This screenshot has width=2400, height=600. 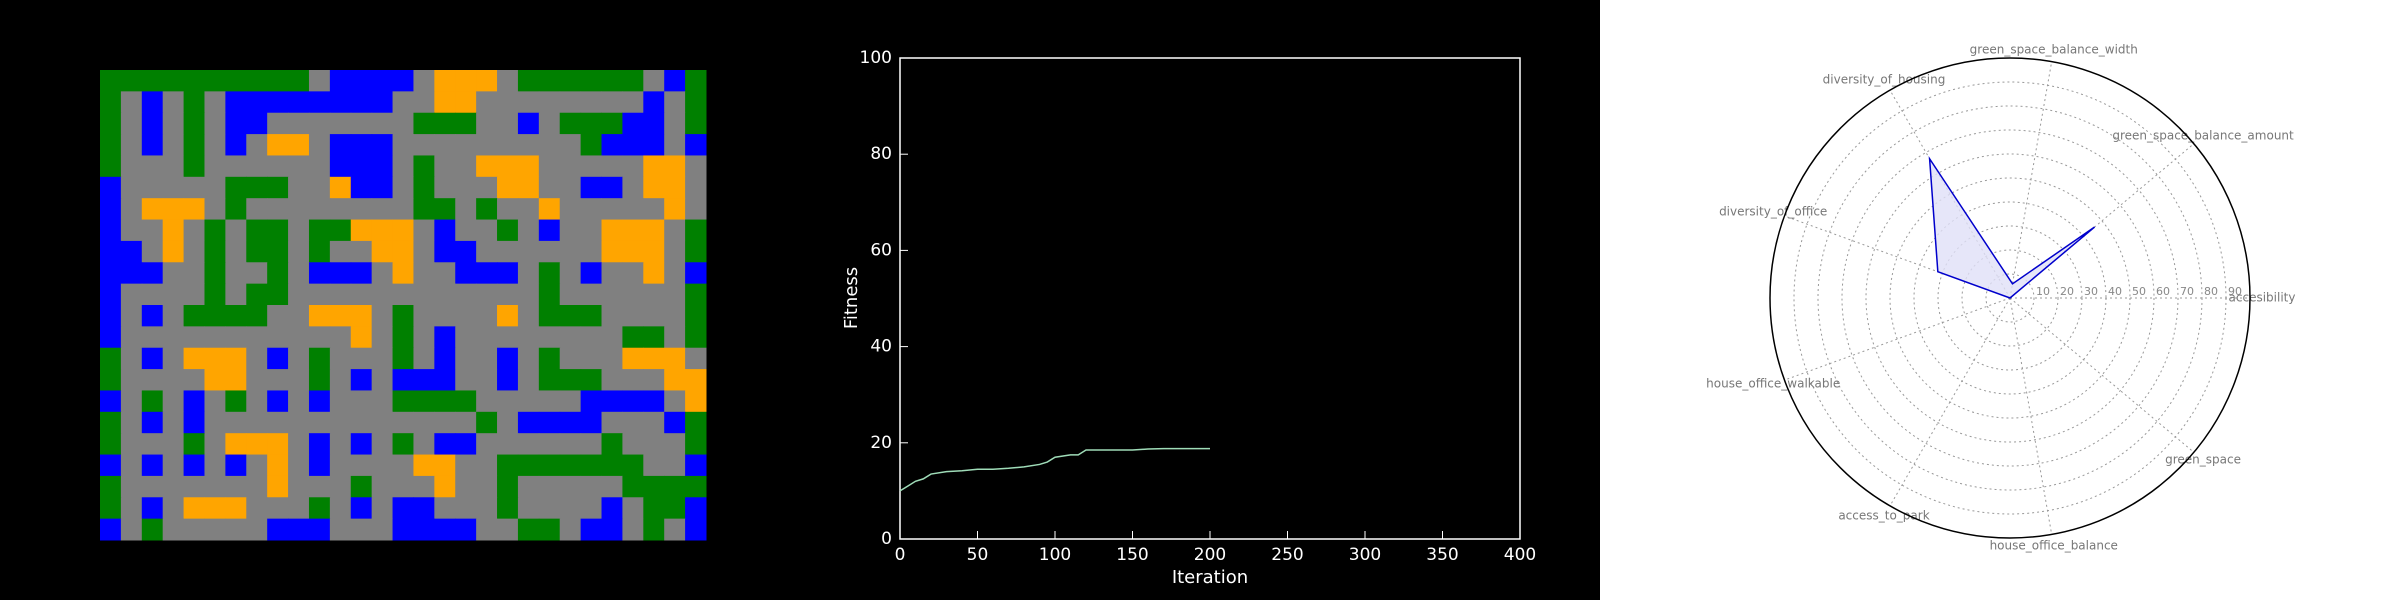 I want to click on radial-tick-label: 40, so click(x=2115, y=291).